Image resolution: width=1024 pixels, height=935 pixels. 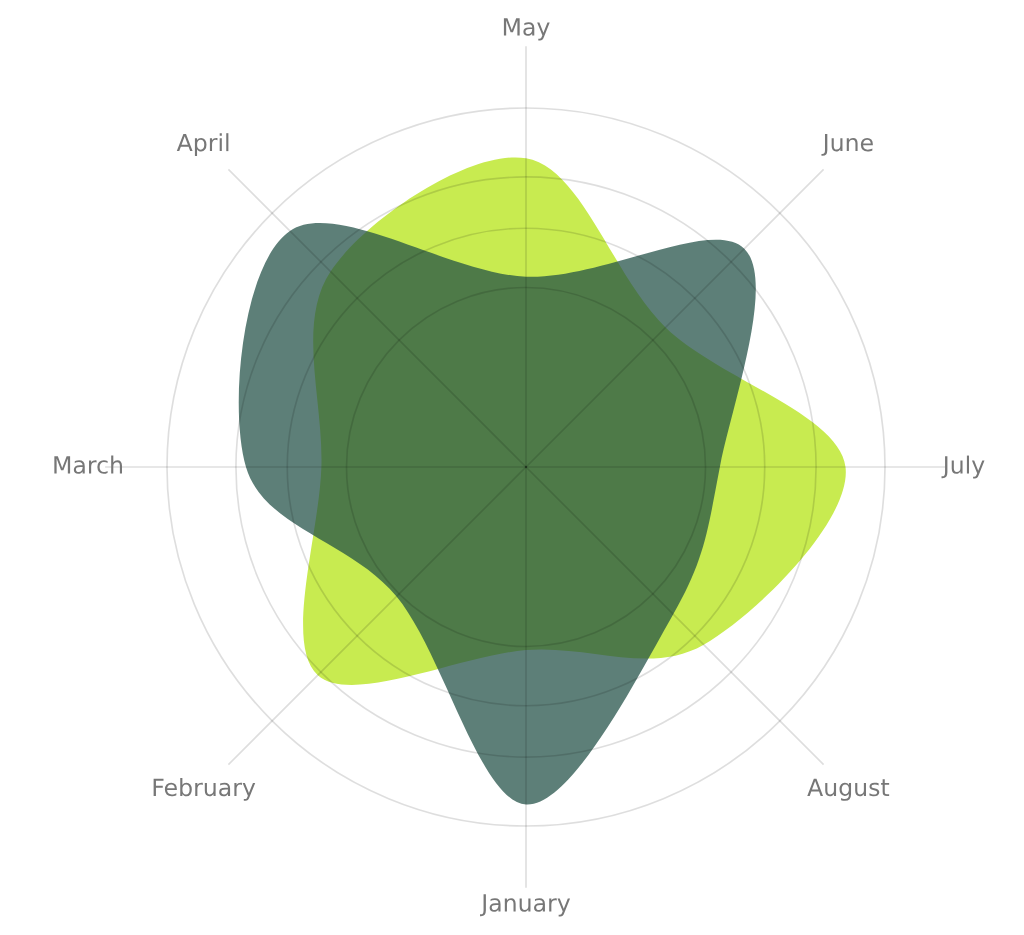 I want to click on spoke-label: April, so click(x=202, y=145).